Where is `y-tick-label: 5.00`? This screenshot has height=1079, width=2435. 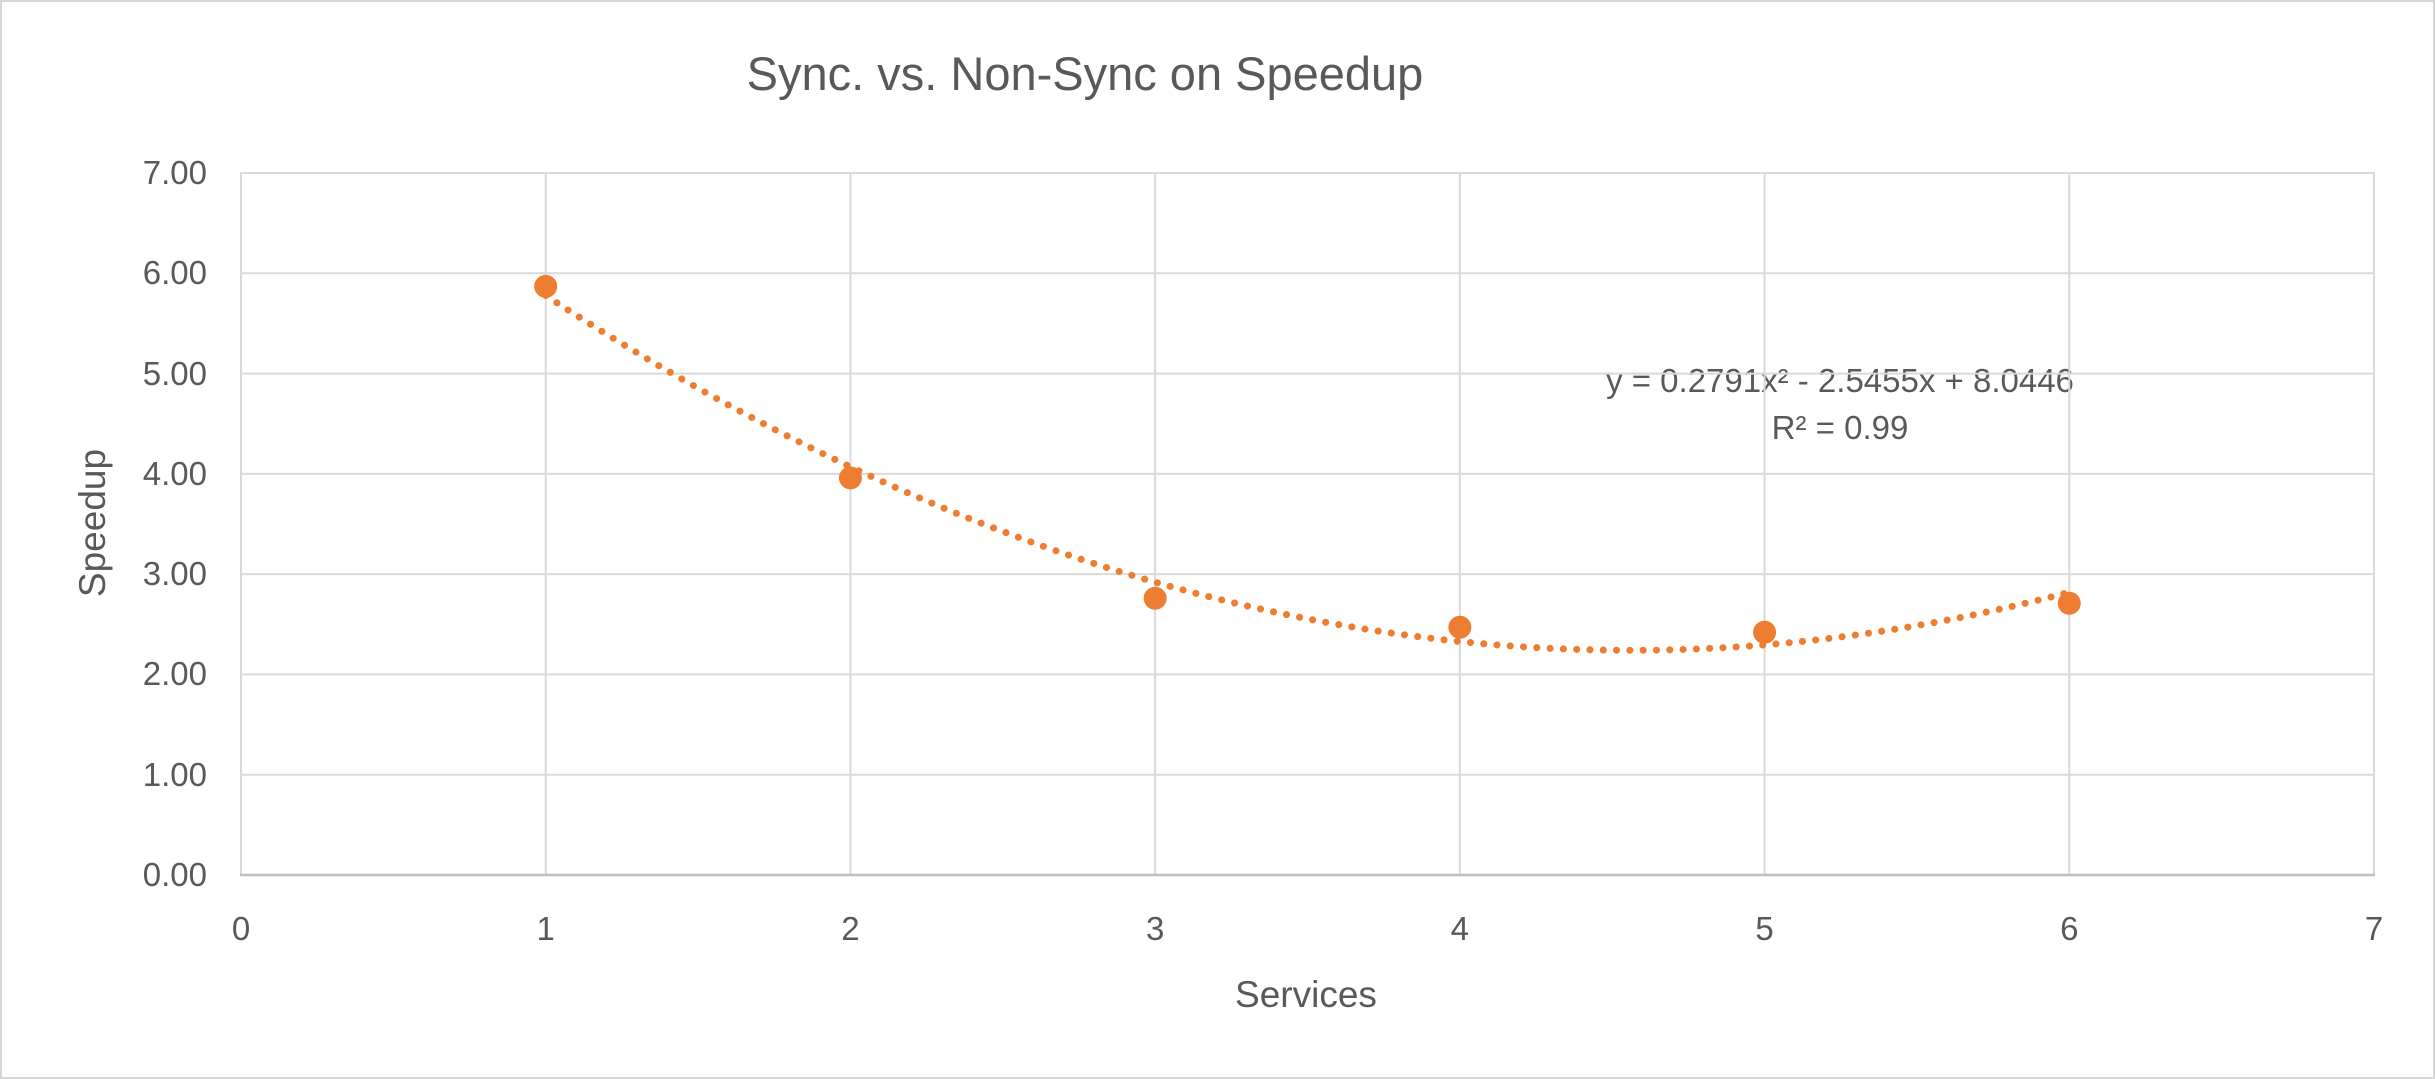
y-tick-label: 5.00 is located at coordinates (174, 373).